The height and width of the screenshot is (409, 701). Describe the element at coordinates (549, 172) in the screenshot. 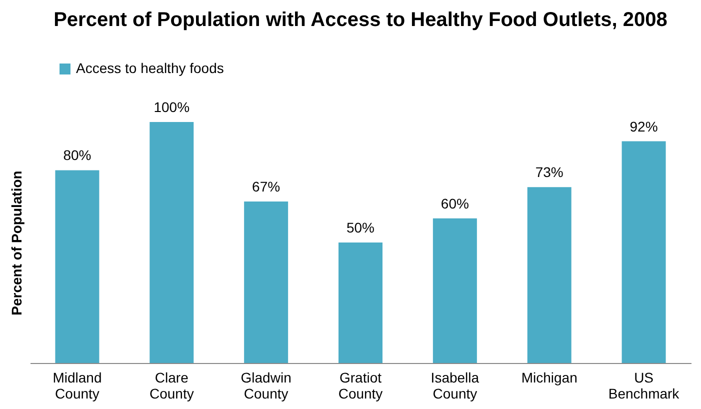

I see `data-label: 73%` at that location.